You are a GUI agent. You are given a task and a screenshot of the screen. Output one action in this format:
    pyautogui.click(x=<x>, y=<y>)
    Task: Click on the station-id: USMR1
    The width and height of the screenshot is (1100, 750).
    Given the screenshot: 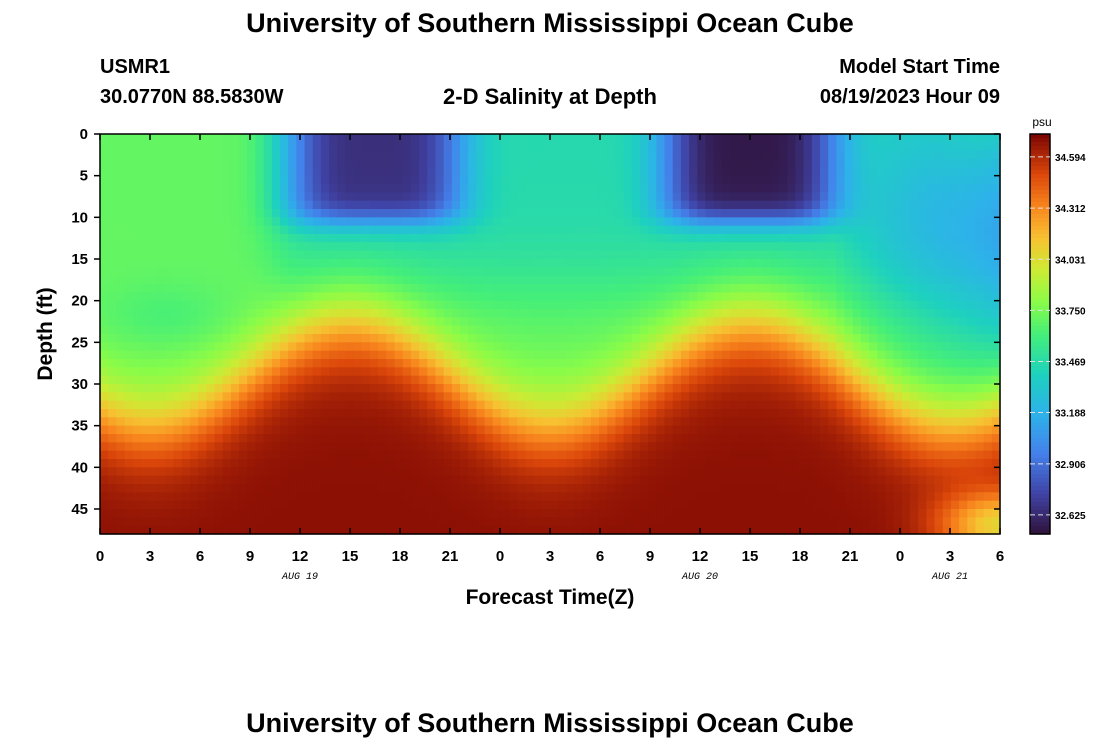 What is the action you would take?
    pyautogui.click(x=135, y=67)
    